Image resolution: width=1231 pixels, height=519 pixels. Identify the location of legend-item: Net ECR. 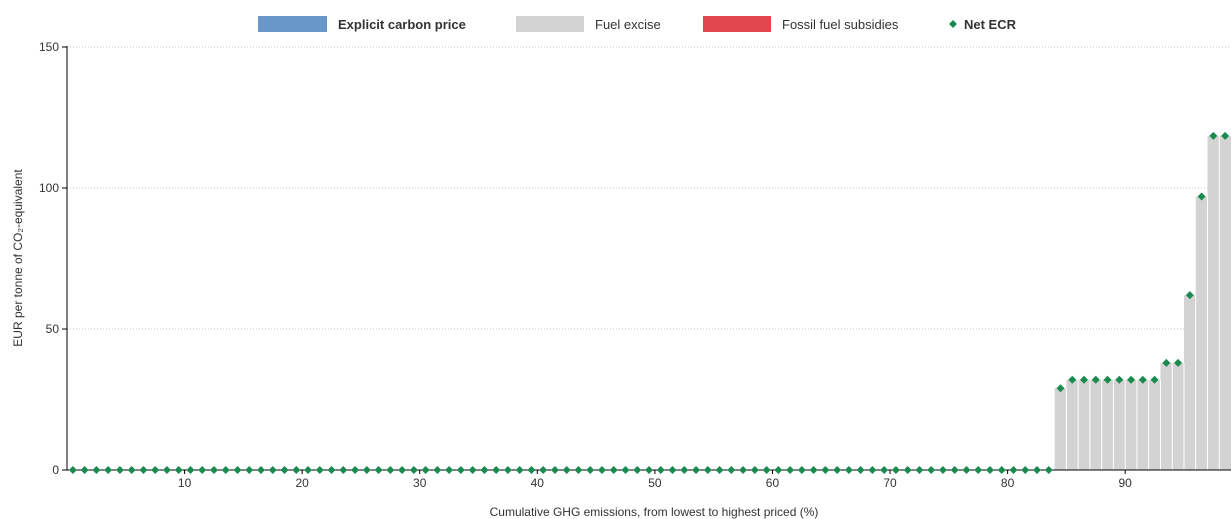
(983, 24).